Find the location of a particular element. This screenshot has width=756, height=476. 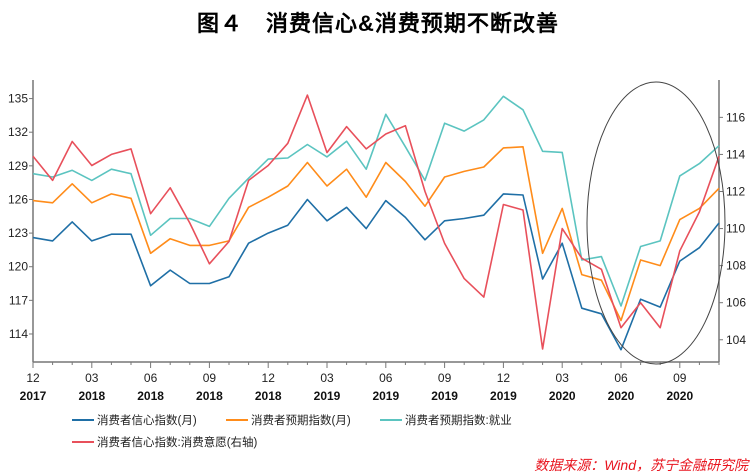

legend-label: 消费者预期指数:就业 is located at coordinates (458, 421).